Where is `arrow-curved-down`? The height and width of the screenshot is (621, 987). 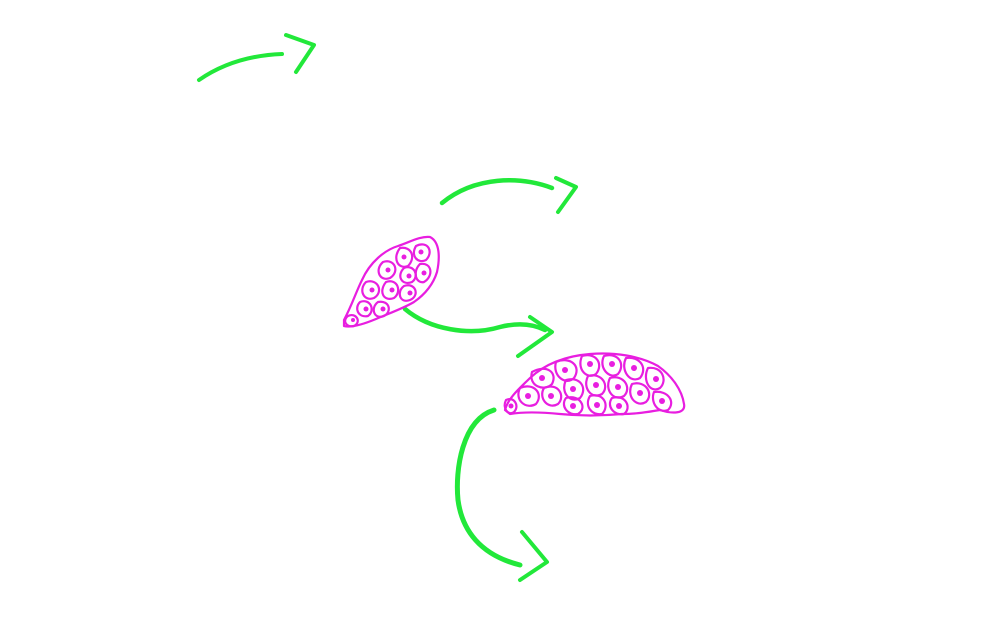
arrow-curved-down is located at coordinates (501, 494).